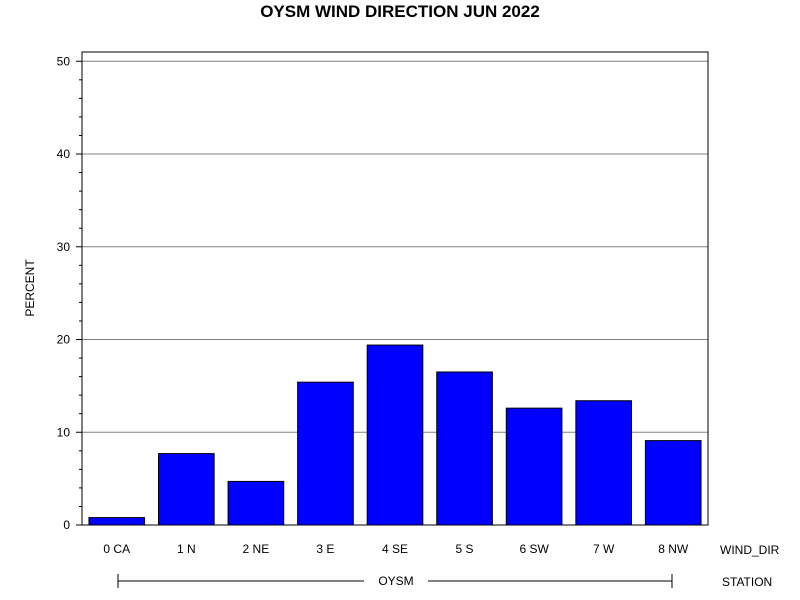 The height and width of the screenshot is (600, 800). Describe the element at coordinates (64, 61) in the screenshot. I see `y-tick-label: 50` at that location.